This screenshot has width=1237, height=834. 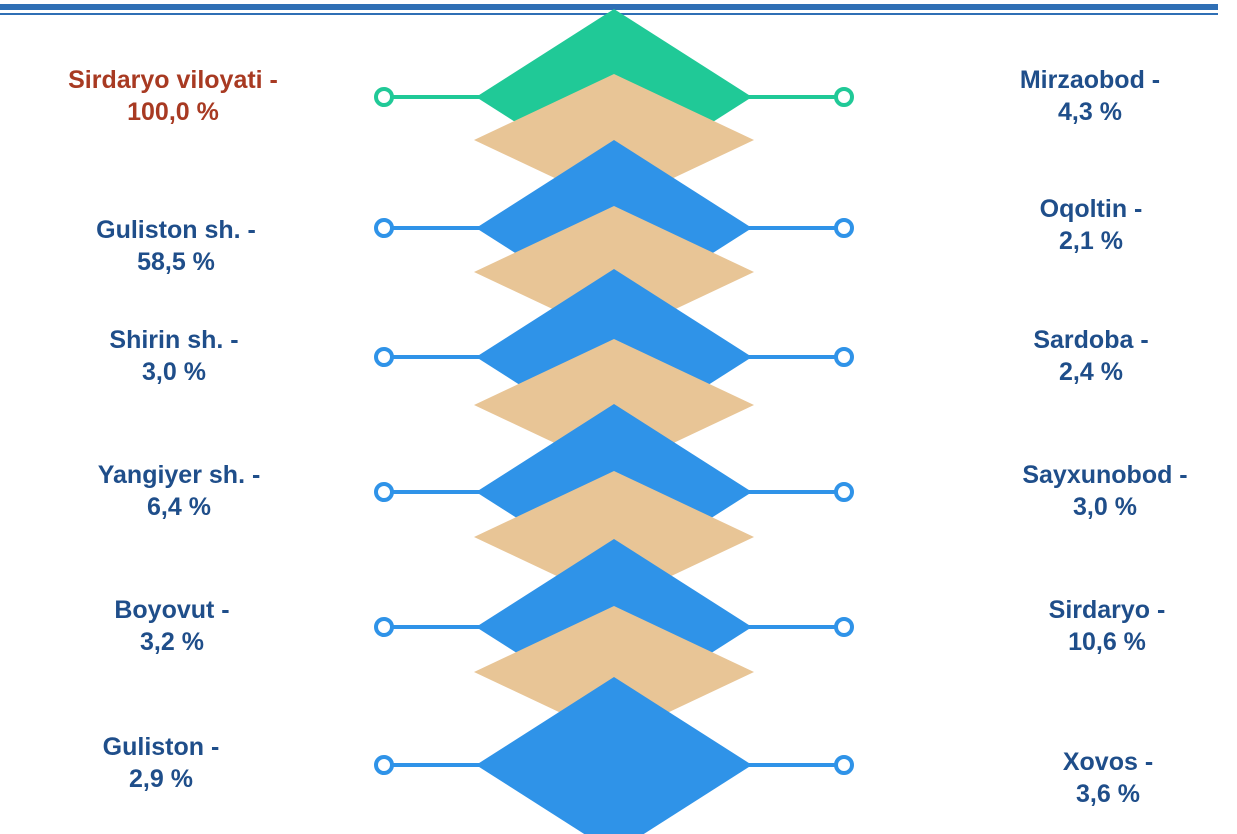 I want to click on label-left-5-name: Guliston -, so click(x=161, y=747).